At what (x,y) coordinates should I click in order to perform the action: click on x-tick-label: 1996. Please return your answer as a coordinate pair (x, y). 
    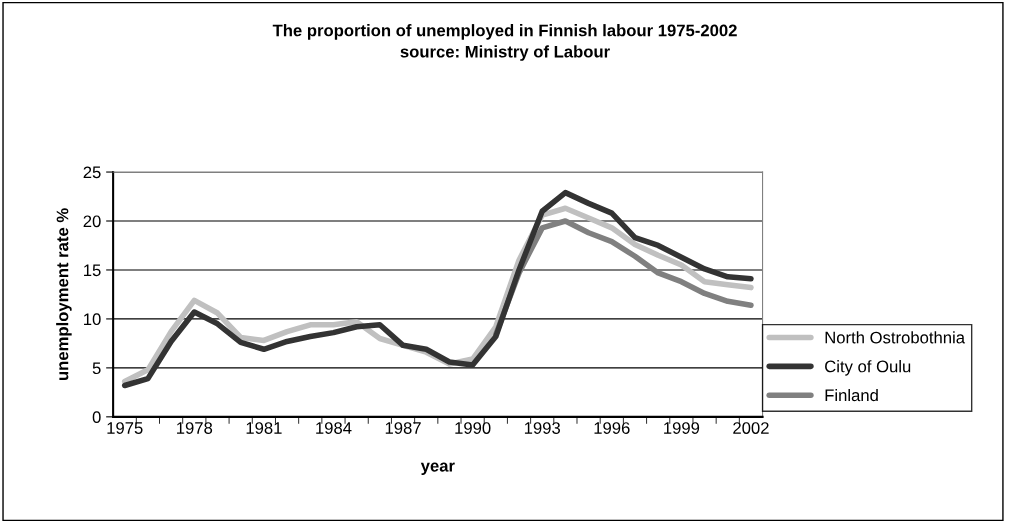
    Looking at the image, I should click on (612, 428).